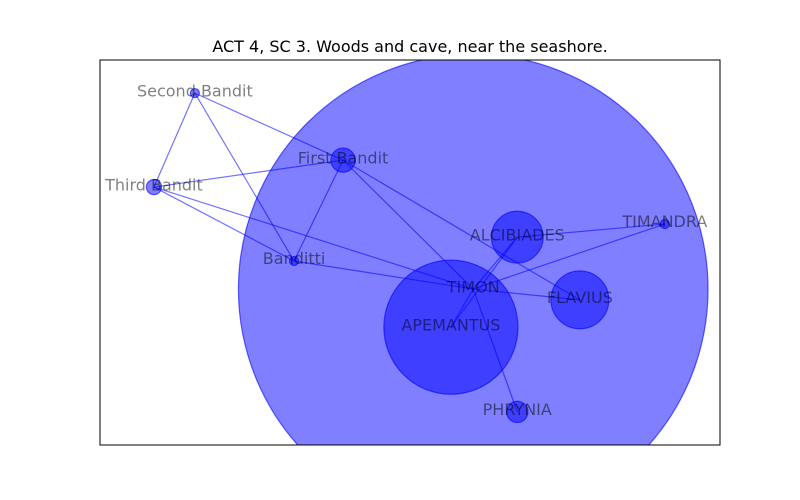  What do you see at coordinates (383, 275) in the screenshot?
I see `edge-banditti-timon` at bounding box center [383, 275].